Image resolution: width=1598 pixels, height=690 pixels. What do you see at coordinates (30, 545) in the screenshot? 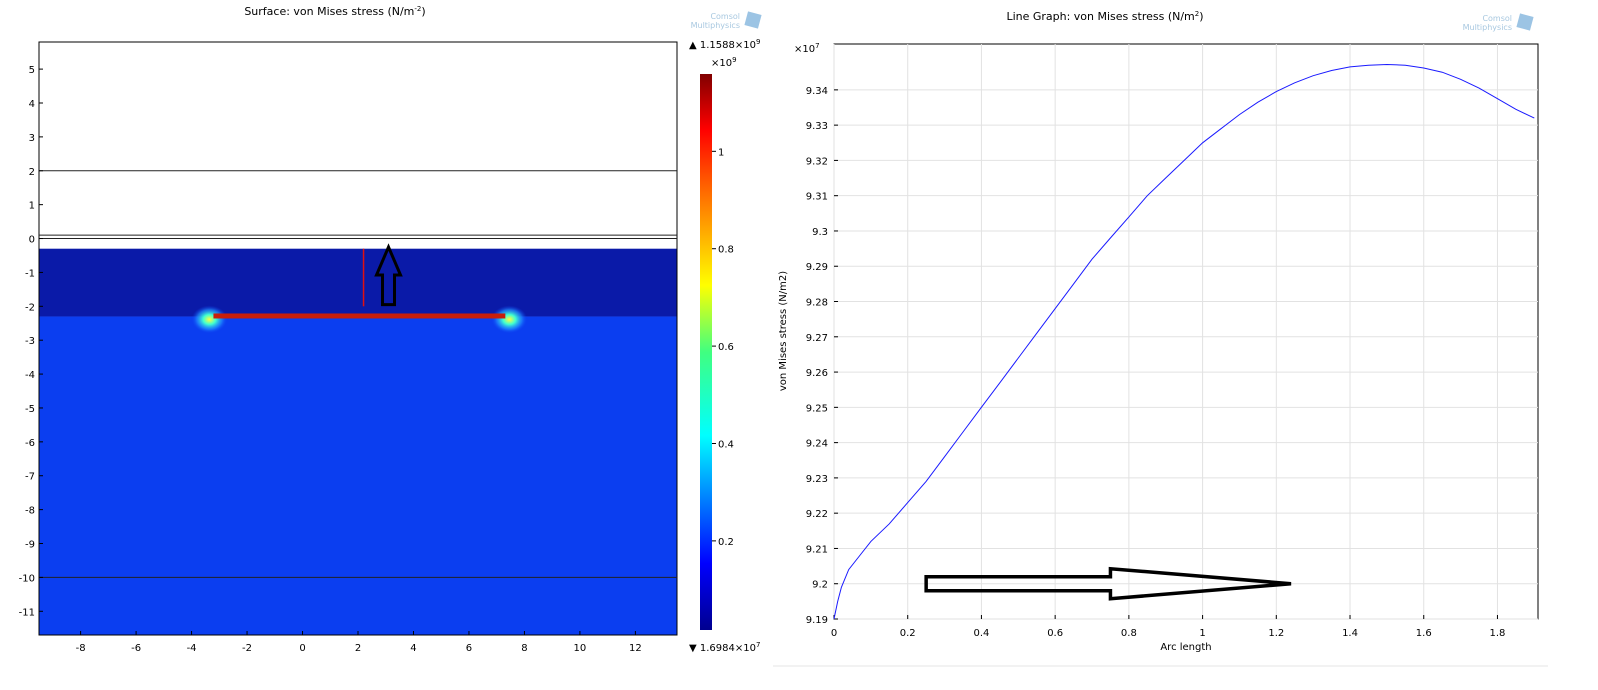
I see `y-tick-label: -9` at bounding box center [30, 545].